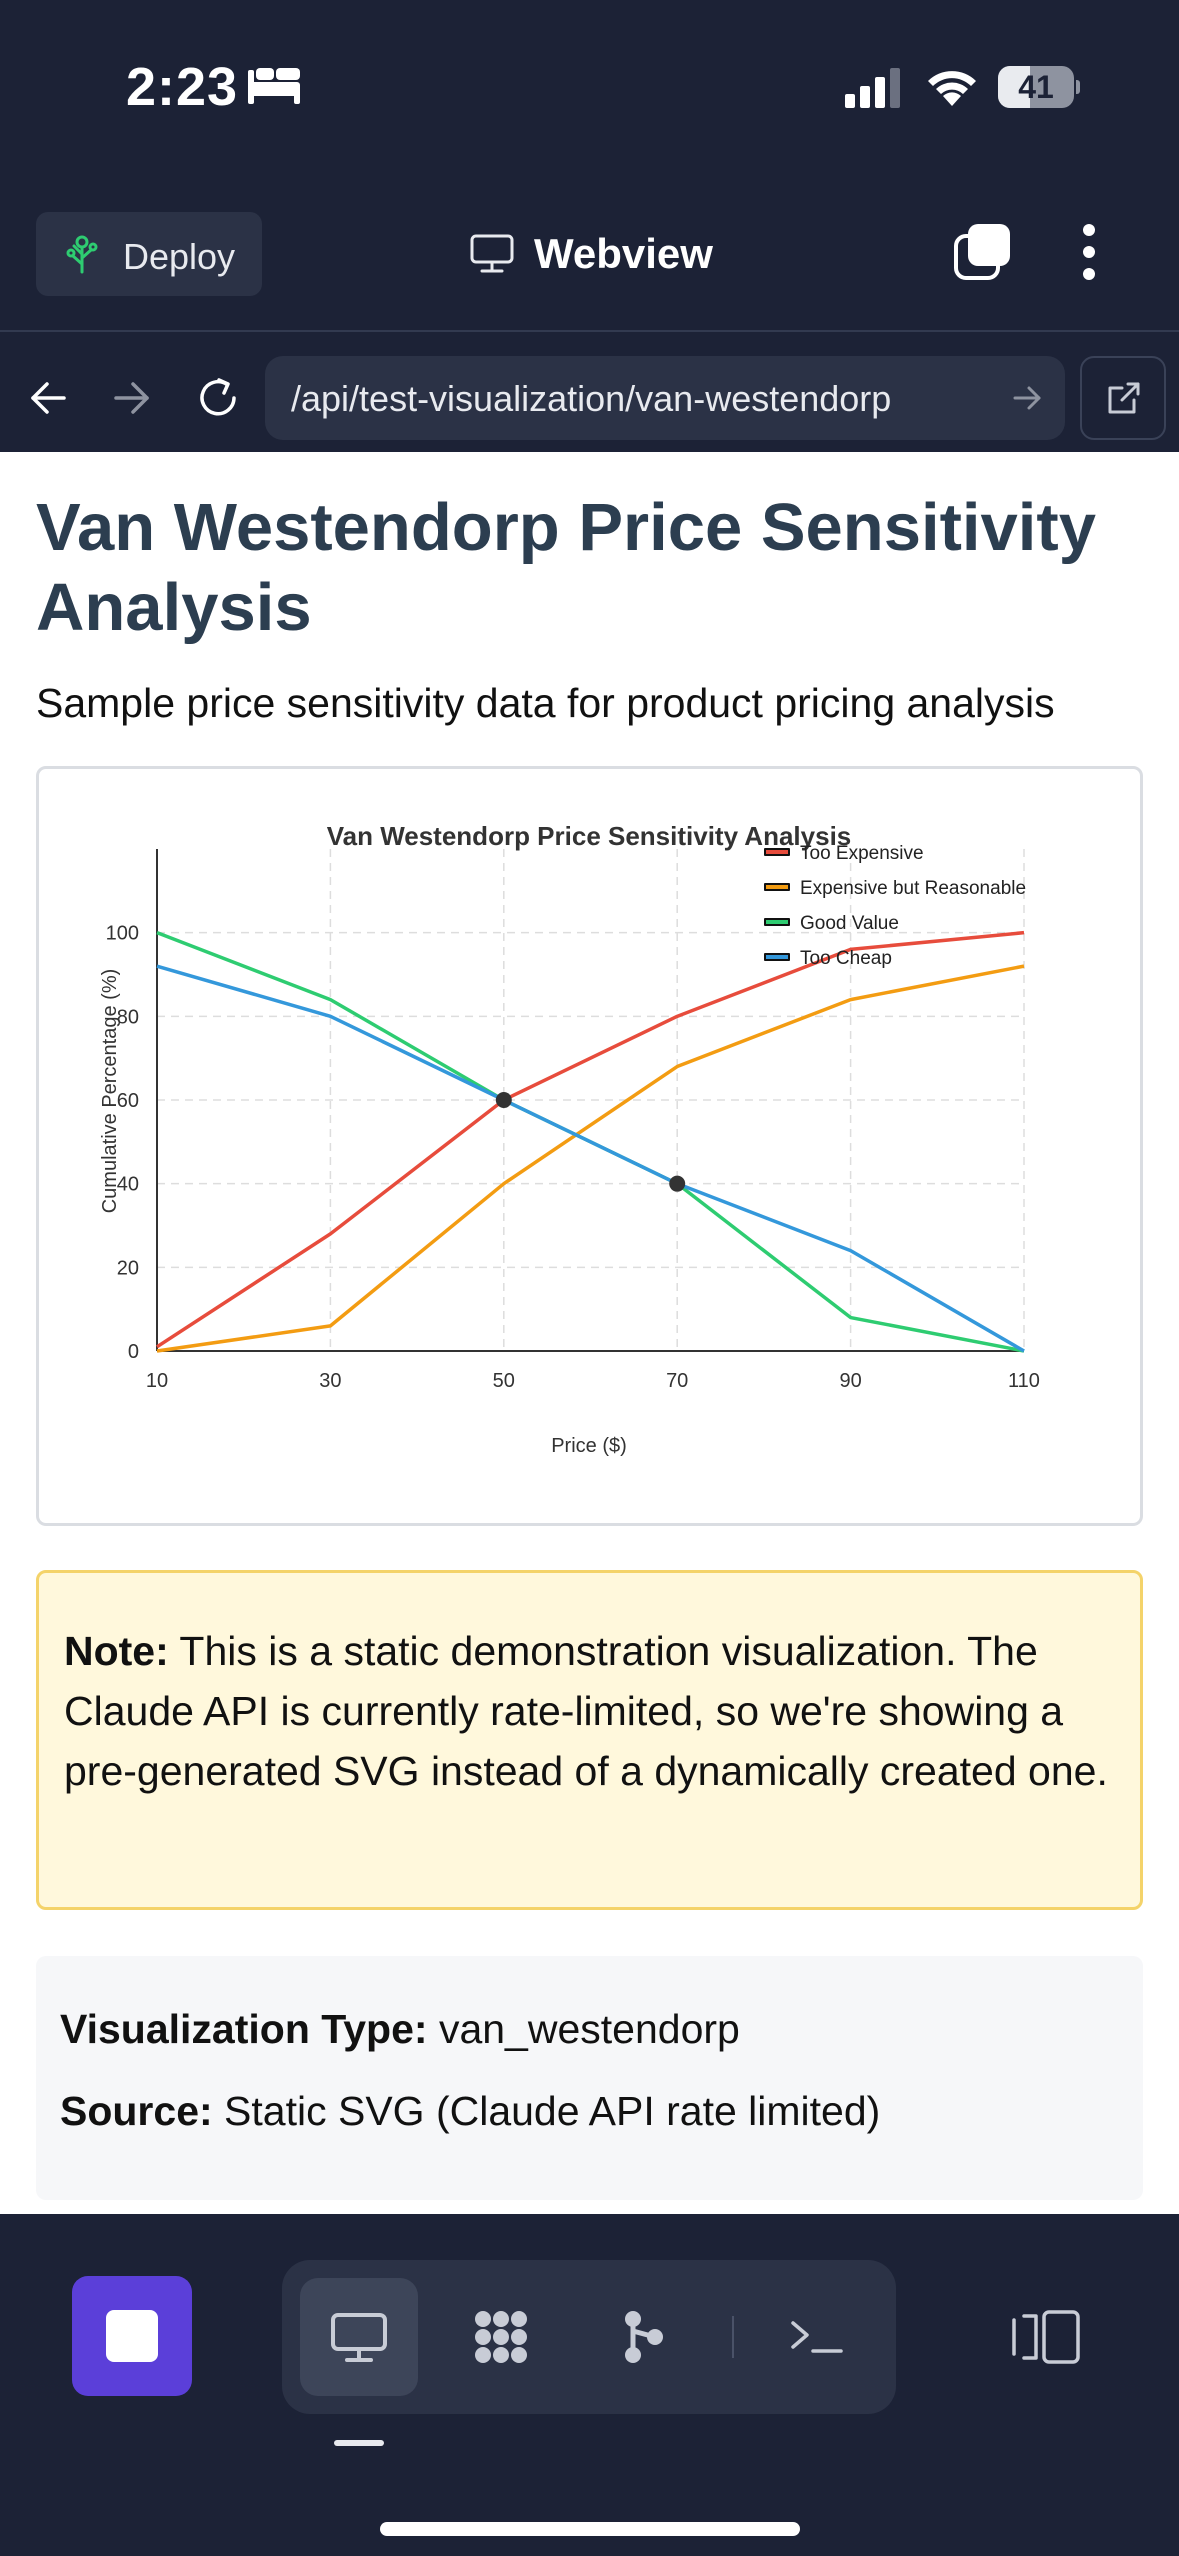 Image resolution: width=1179 pixels, height=2556 pixels. I want to click on browser-nav-bar: /api/test-visualization/van-westendorp, so click(589, 402).